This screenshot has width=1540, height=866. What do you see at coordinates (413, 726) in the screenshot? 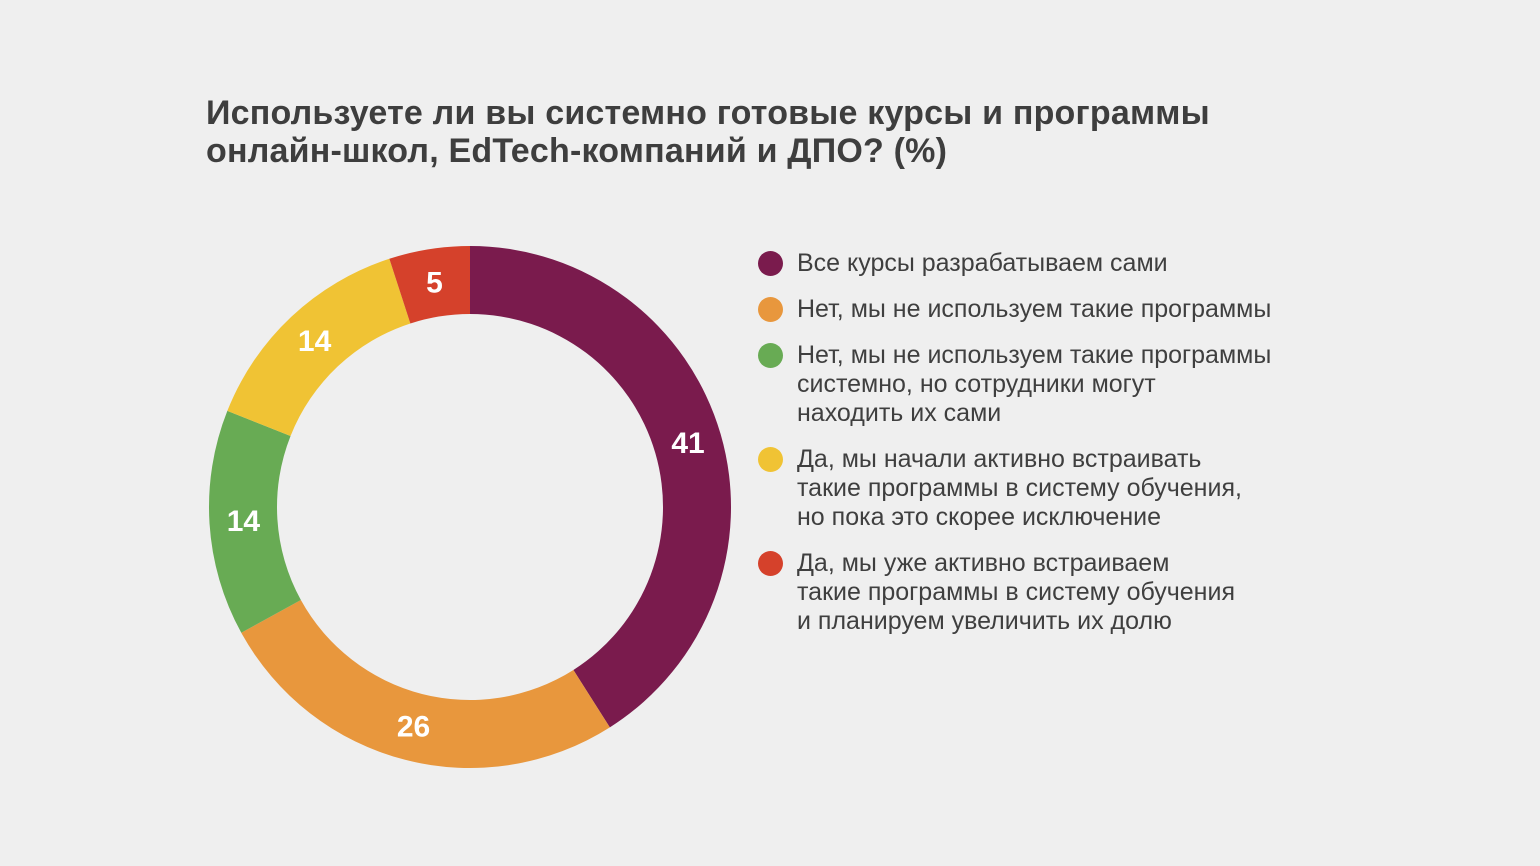
I see `slice-value-label: 26` at bounding box center [413, 726].